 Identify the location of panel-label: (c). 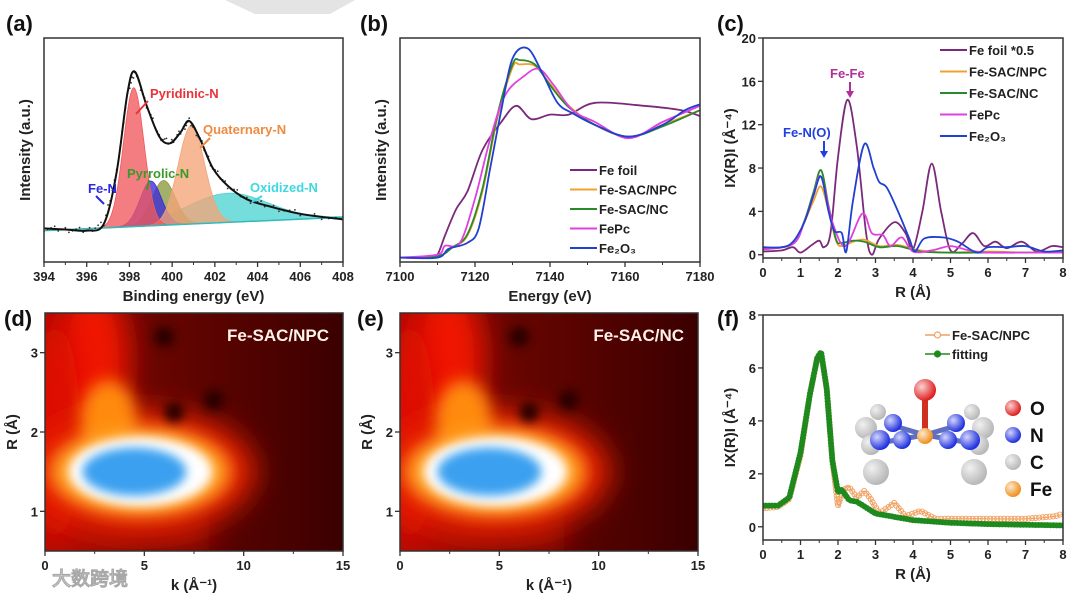
(730, 23).